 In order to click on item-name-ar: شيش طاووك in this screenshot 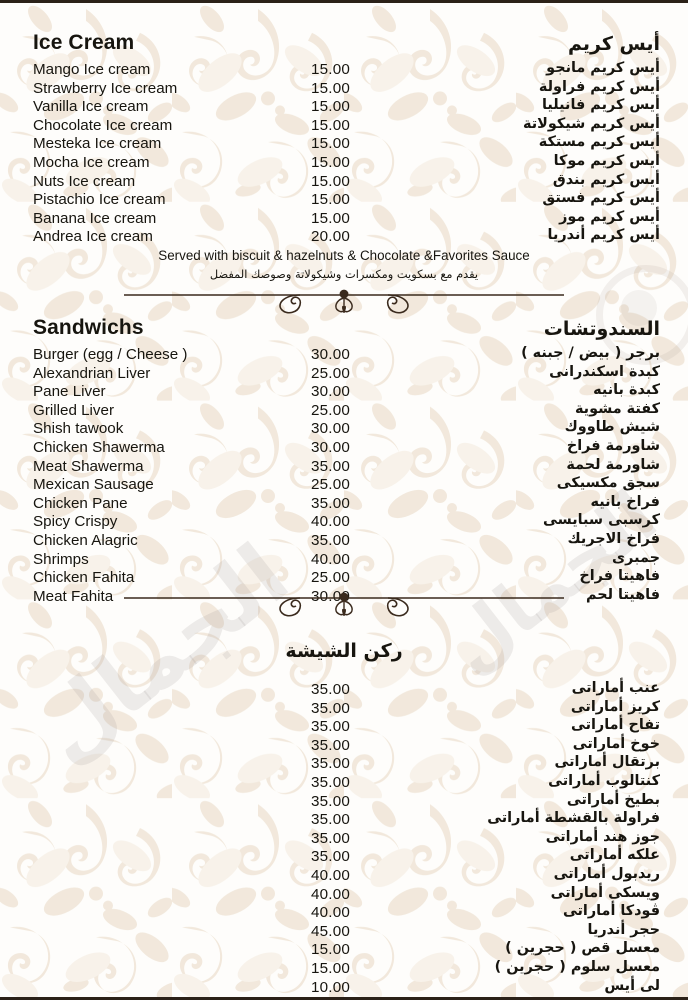, I will do `click(612, 427)`.